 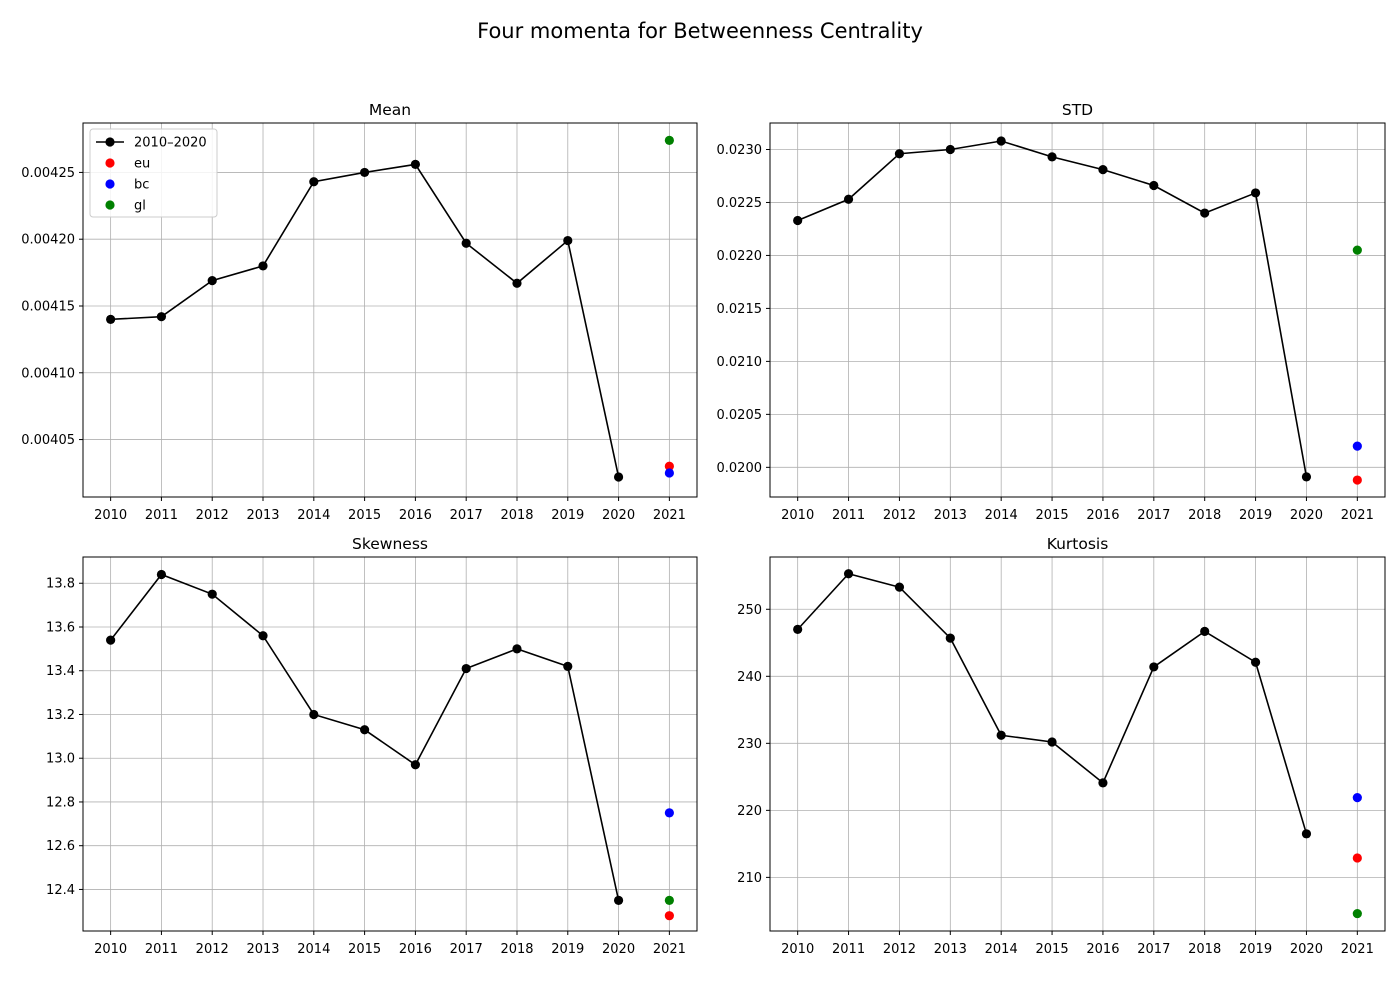 What do you see at coordinates (798, 220) in the screenshot?
I see `std-series-2010-2020-point-2010` at bounding box center [798, 220].